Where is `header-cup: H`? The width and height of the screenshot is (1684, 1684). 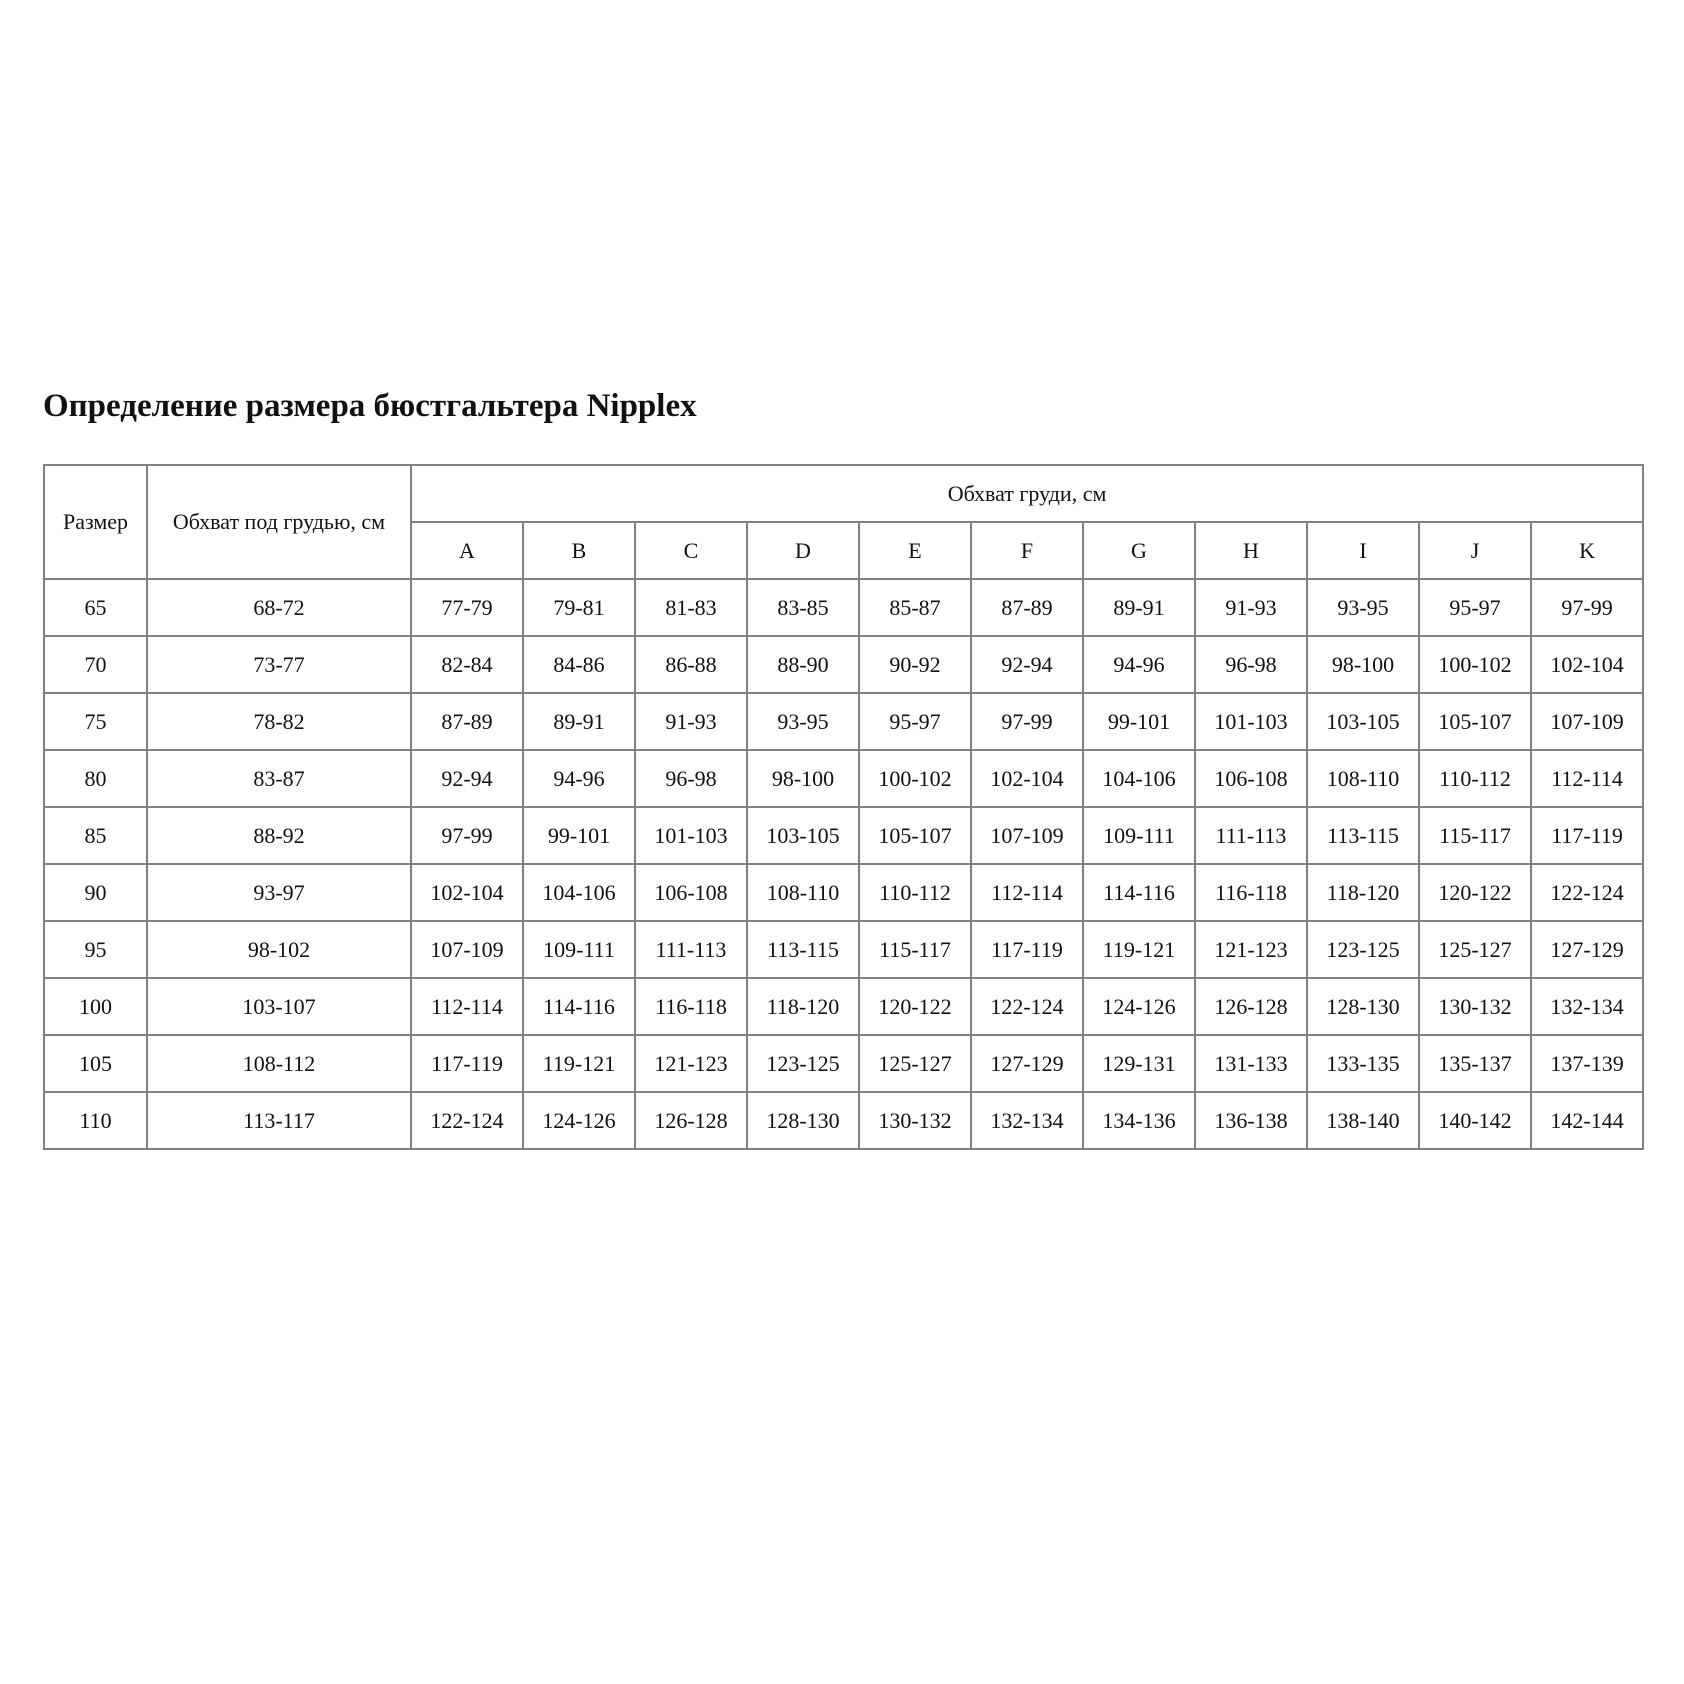
header-cup: H is located at coordinates (1251, 550).